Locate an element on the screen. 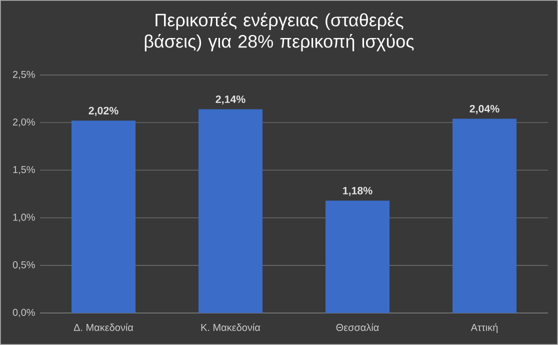 Image resolution: width=558 pixels, height=345 pixels. y-tick-label: 1,5% is located at coordinates (24, 170).